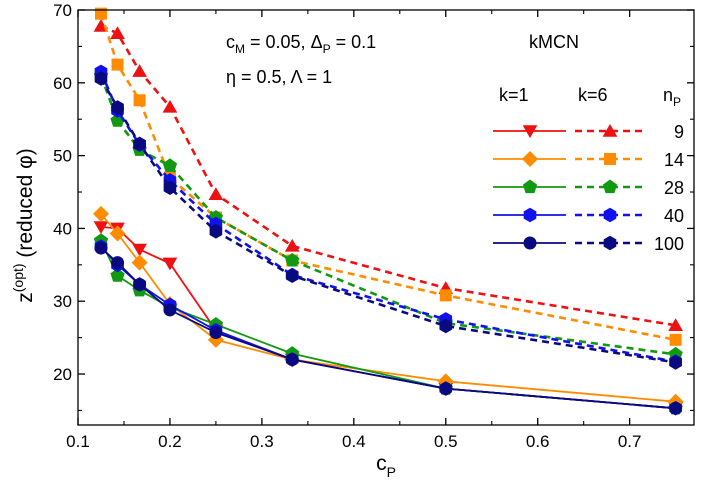 The image size is (707, 489). I want to click on legend-row-np14: 14, so click(588, 160).